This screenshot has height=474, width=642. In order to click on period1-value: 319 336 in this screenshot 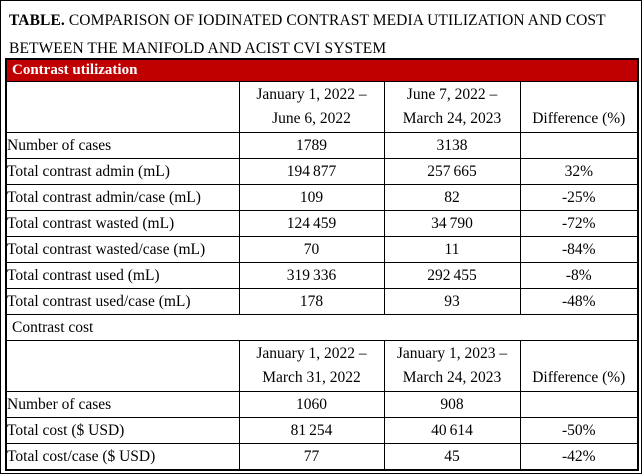, I will do `click(311, 275)`.